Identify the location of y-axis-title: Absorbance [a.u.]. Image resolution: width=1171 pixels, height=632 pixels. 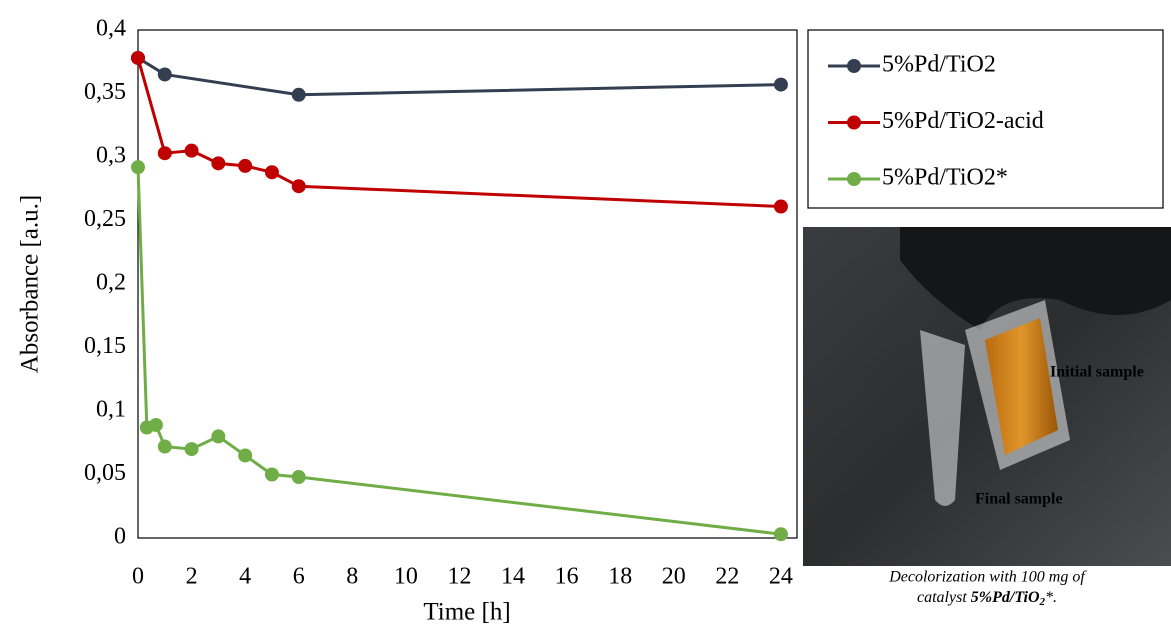
(30, 284).